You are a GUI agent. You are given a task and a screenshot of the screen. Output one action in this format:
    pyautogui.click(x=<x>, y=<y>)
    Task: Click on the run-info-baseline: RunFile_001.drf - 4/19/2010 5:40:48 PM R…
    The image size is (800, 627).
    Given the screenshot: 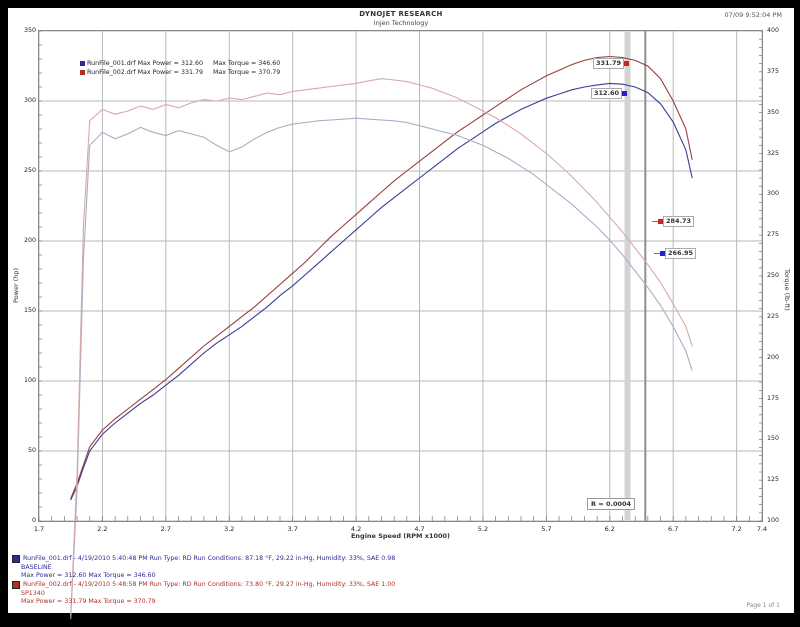 What is the action you would take?
    pyautogui.click(x=203, y=568)
    